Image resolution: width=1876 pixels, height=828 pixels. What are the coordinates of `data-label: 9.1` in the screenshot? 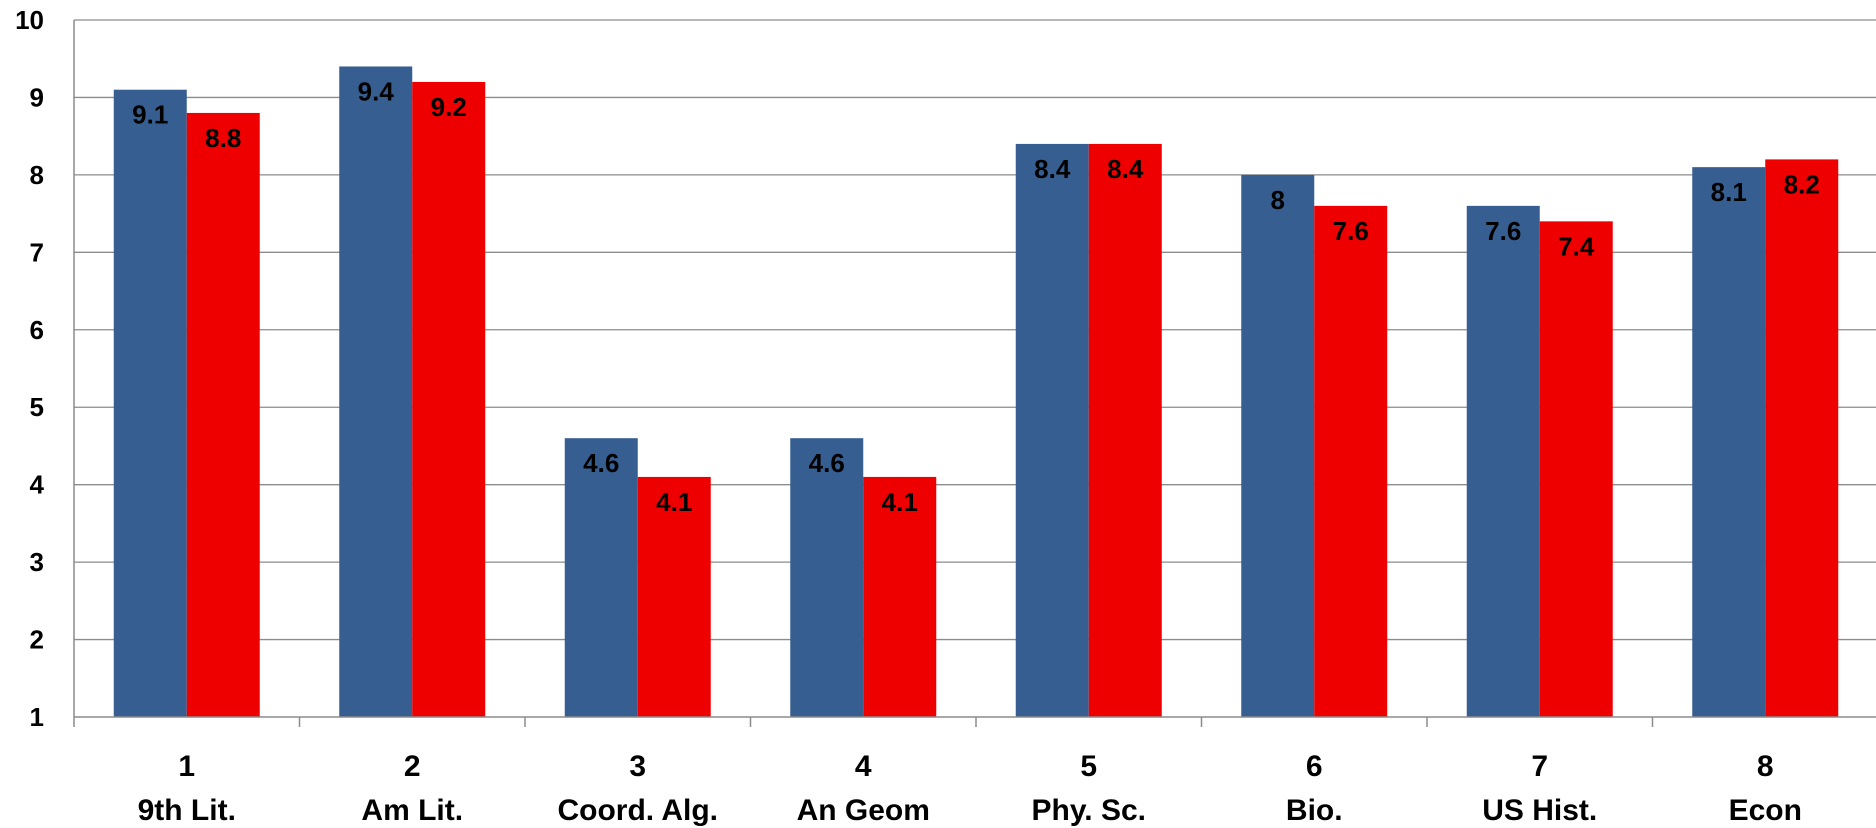 It's located at (150, 115).